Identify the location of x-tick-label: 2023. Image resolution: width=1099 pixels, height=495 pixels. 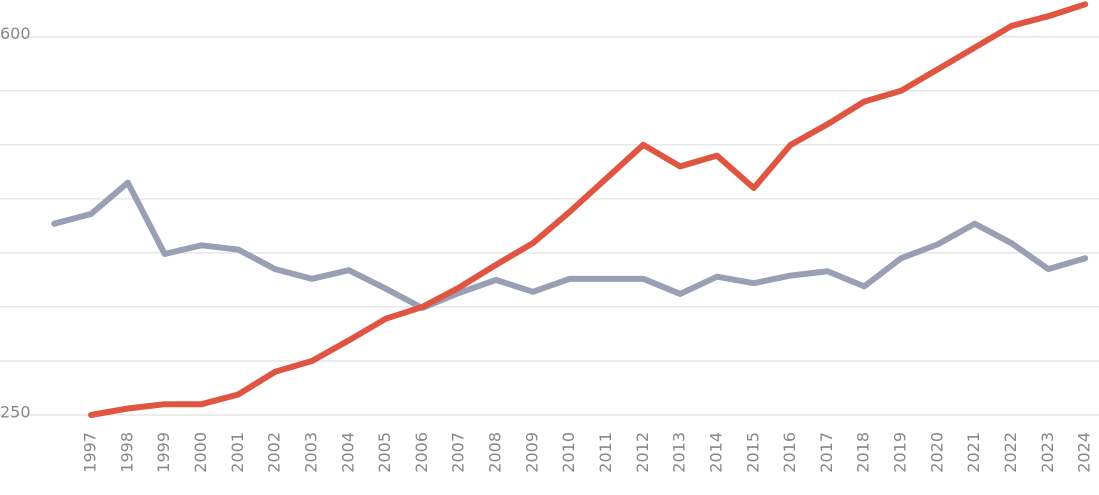
(1047, 452).